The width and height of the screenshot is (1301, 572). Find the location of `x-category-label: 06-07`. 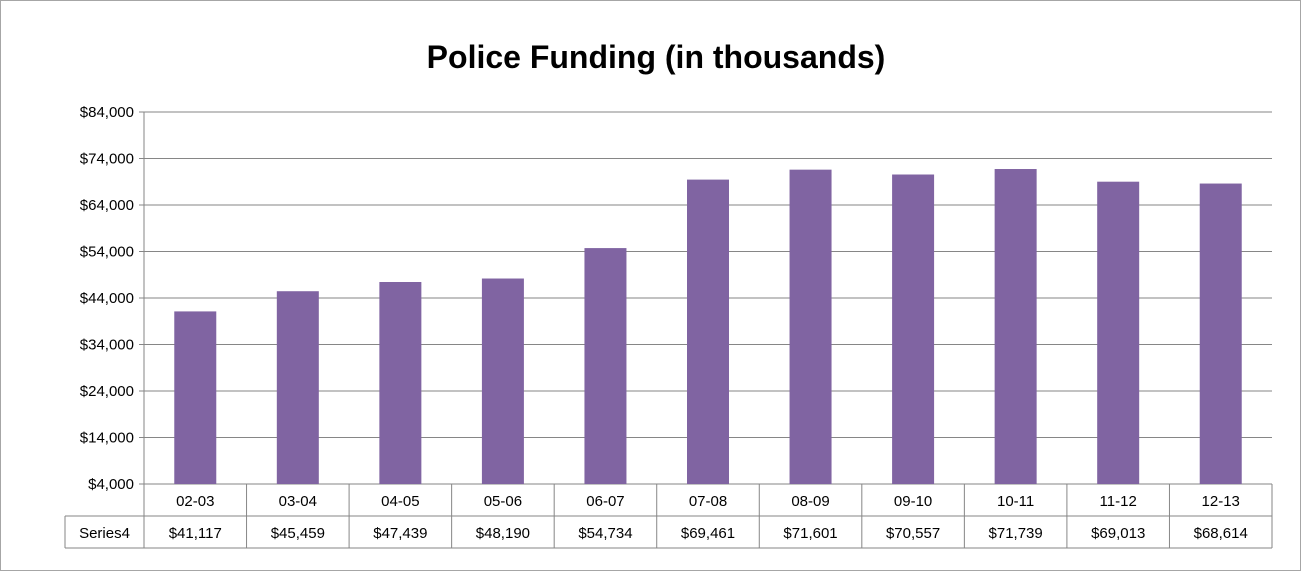

x-category-label: 06-07 is located at coordinates (605, 501).